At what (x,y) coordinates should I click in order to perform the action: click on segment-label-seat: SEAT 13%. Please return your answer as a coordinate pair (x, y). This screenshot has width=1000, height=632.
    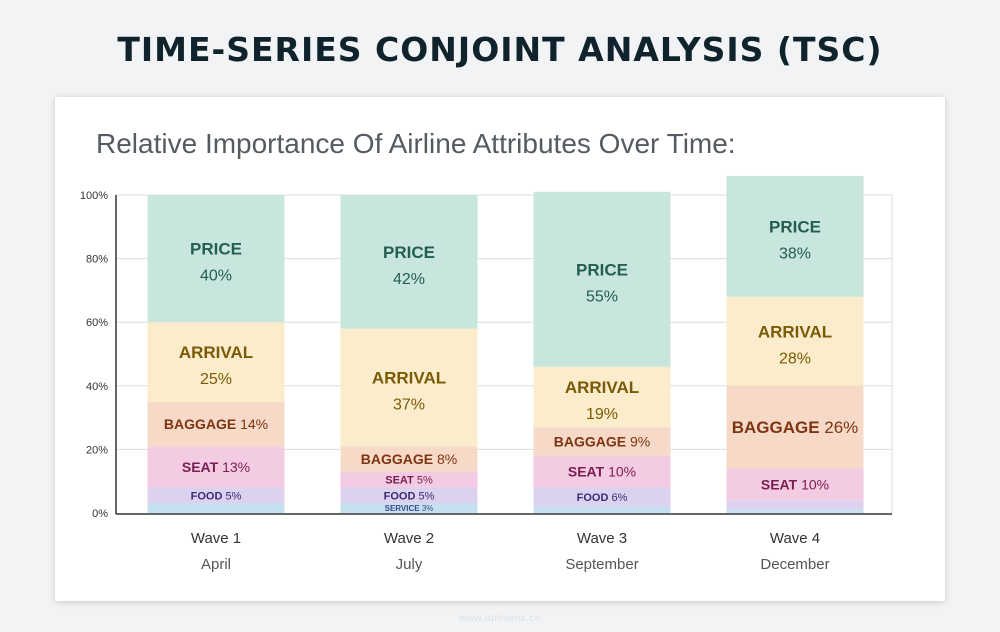
    Looking at the image, I should click on (216, 467).